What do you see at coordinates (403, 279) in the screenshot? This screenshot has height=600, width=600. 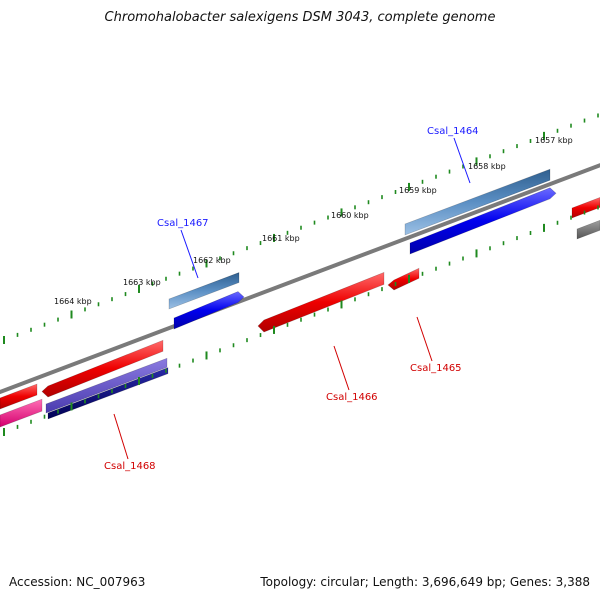 I see `cds-arrow-csal1465` at bounding box center [403, 279].